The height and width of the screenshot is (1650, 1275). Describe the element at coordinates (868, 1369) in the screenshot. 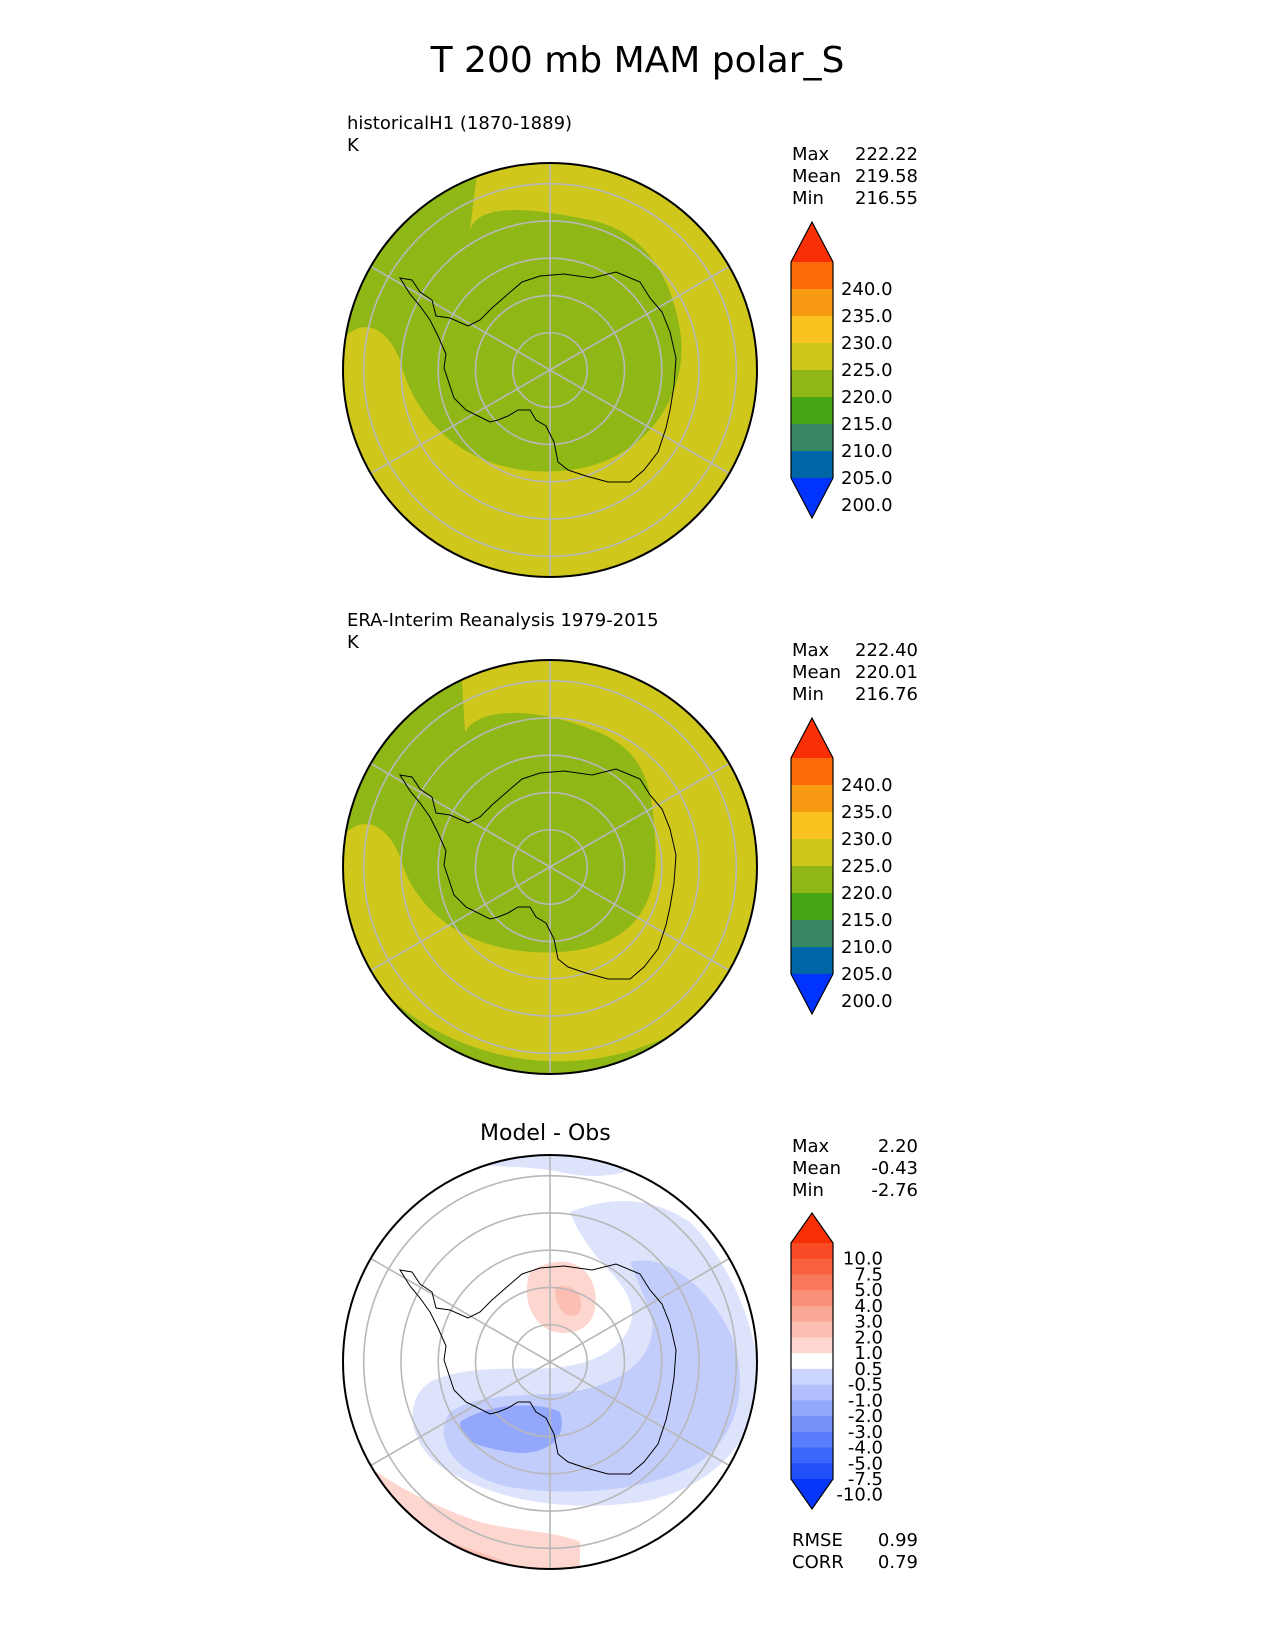

I see `colorbar-tick-label: 0.5` at that location.